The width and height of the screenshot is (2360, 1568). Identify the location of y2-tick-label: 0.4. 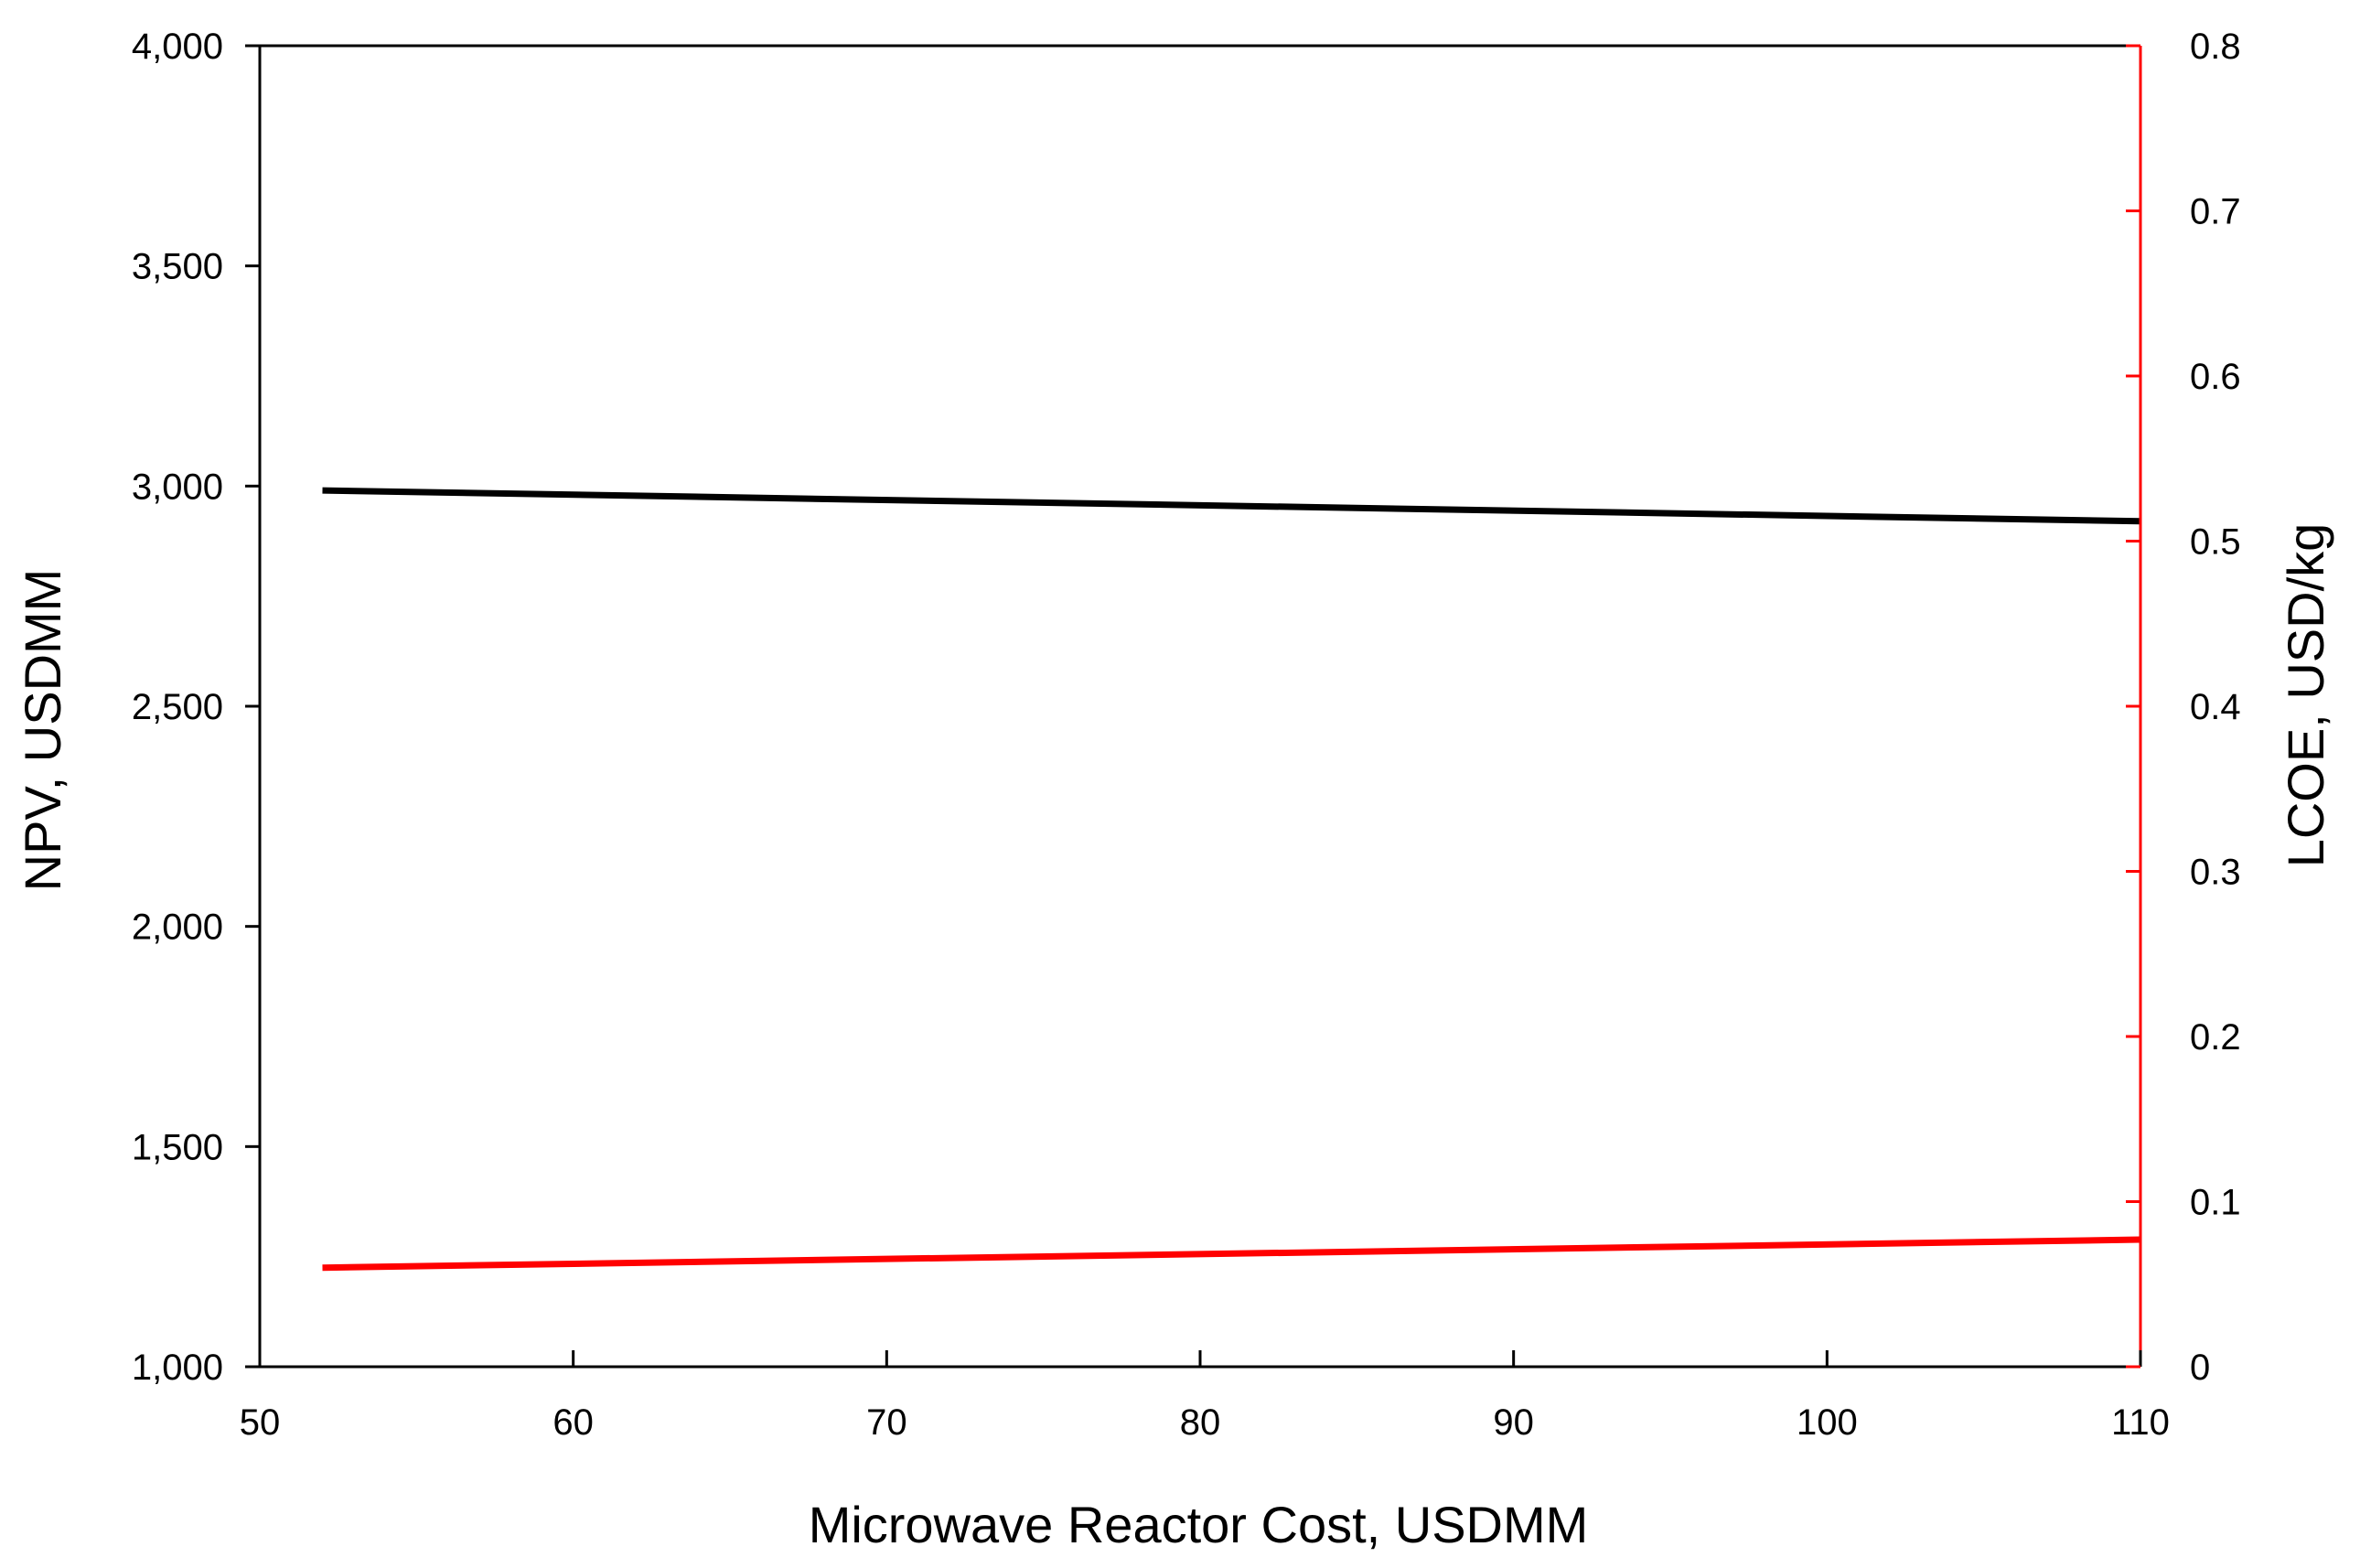
(2215, 707).